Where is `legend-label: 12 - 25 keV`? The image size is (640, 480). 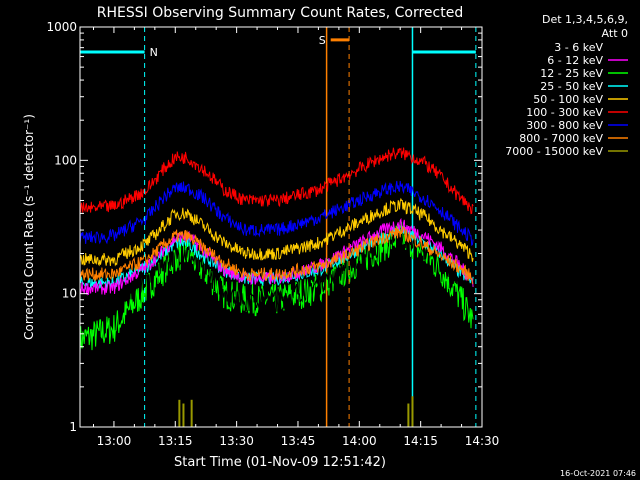
legend-label: 12 - 25 keV is located at coordinates (571, 73).